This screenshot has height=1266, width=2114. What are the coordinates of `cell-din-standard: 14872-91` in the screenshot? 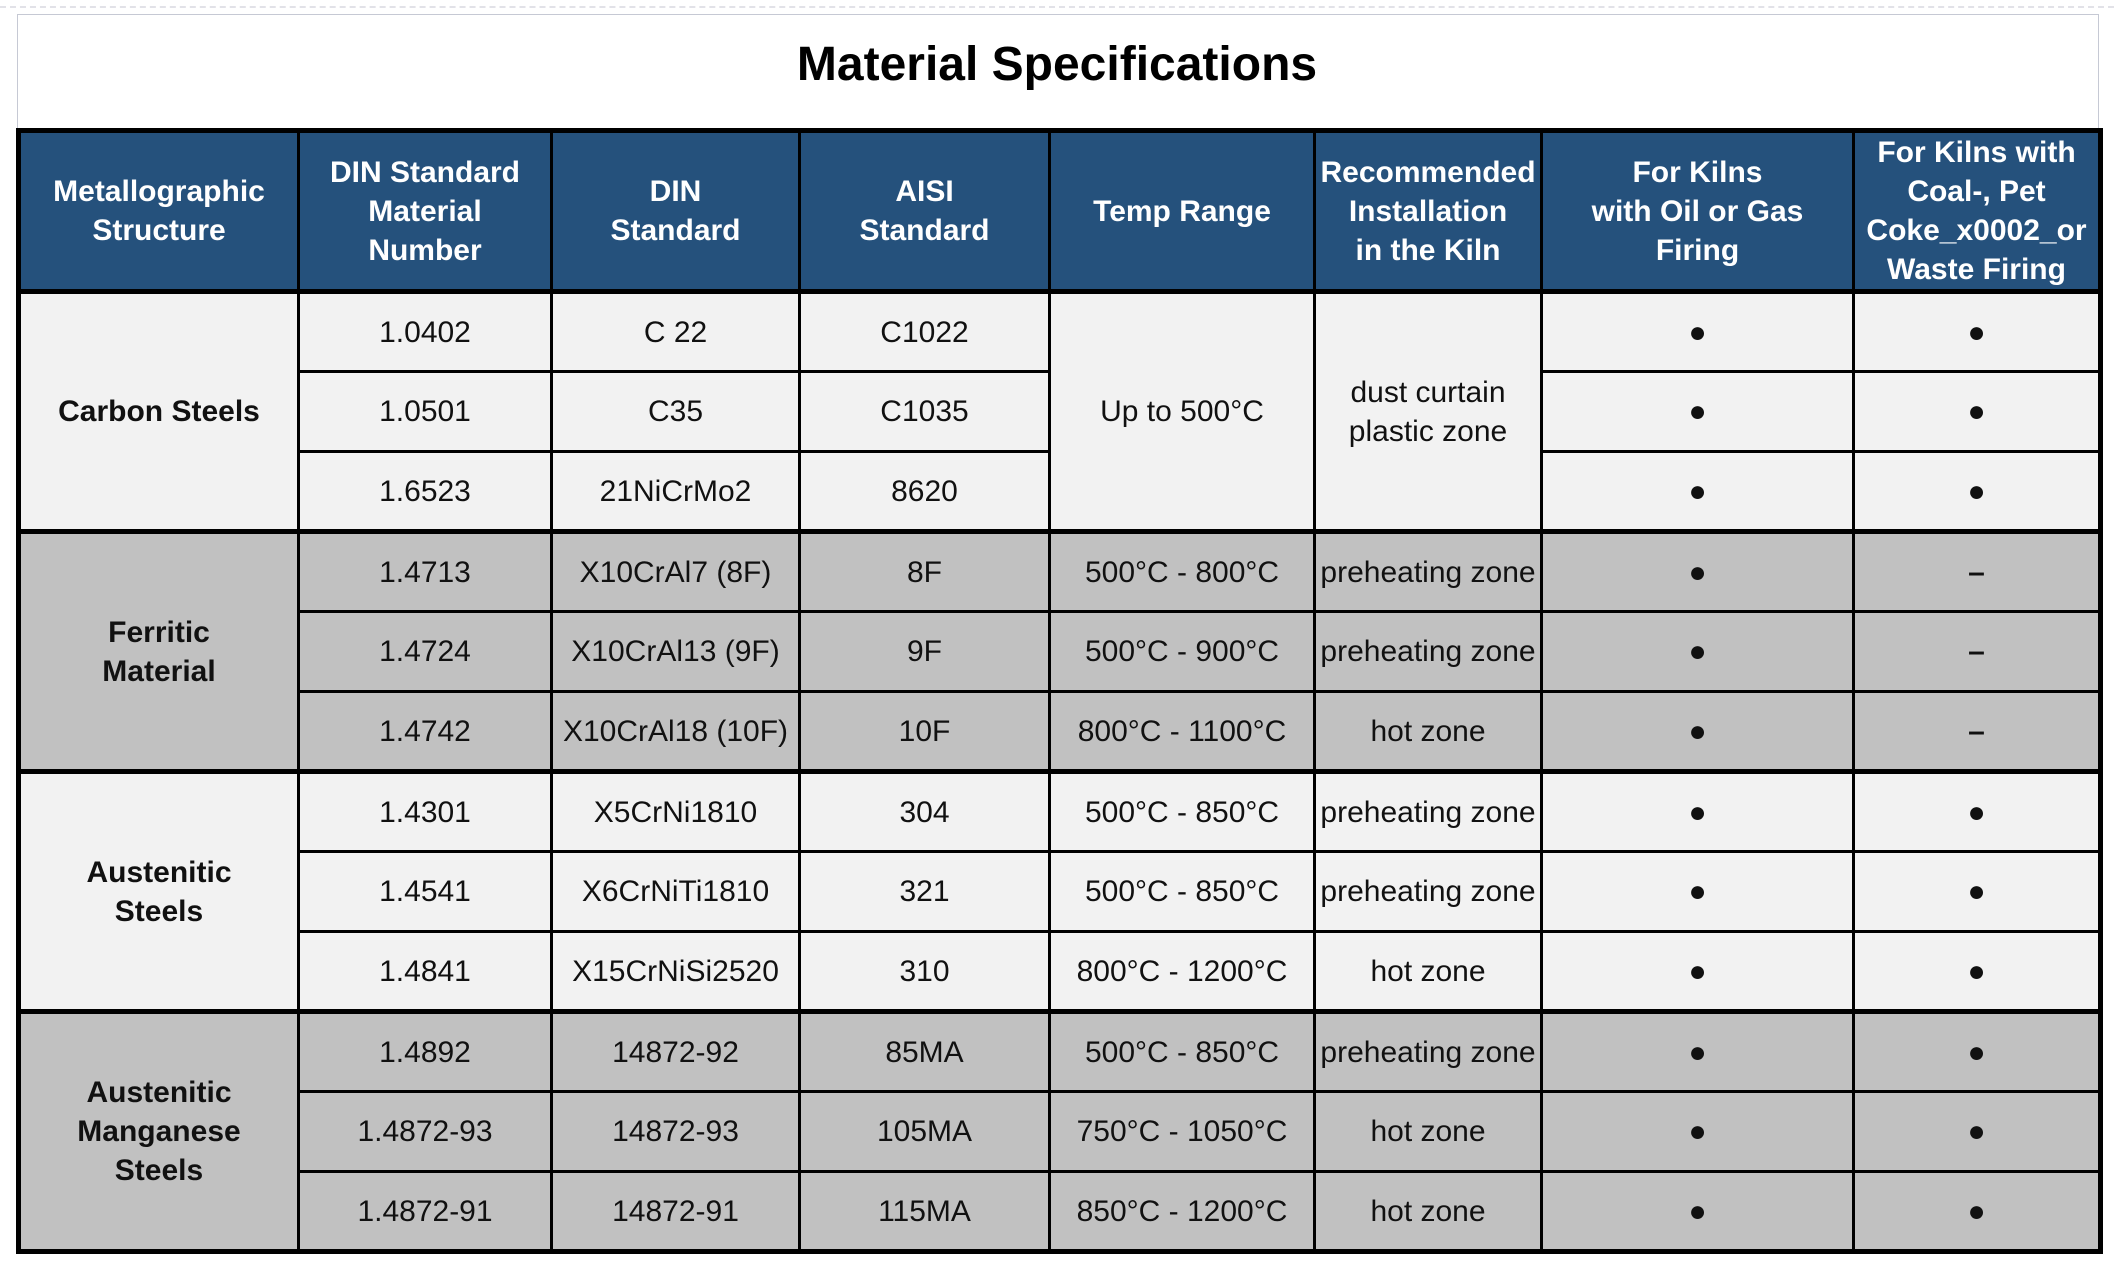 It's located at (675, 1211).